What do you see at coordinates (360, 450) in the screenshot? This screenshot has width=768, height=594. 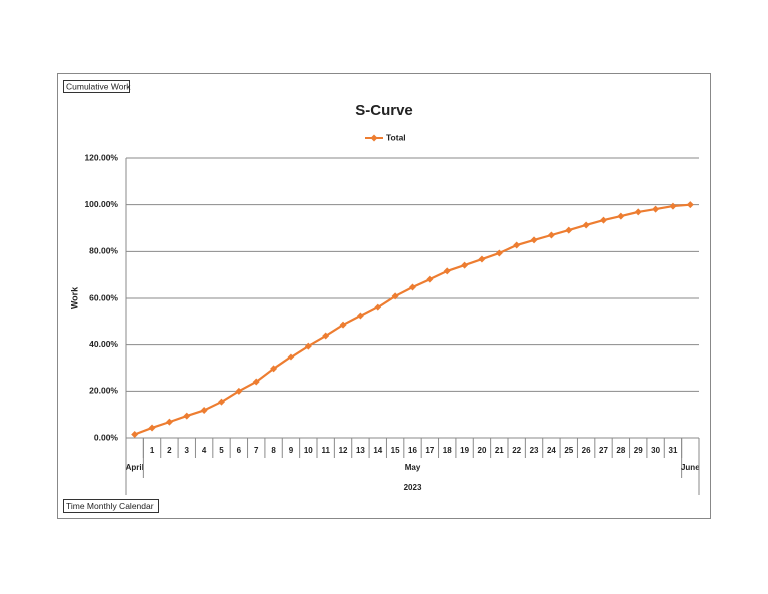 I see `x-tick-label: 13` at bounding box center [360, 450].